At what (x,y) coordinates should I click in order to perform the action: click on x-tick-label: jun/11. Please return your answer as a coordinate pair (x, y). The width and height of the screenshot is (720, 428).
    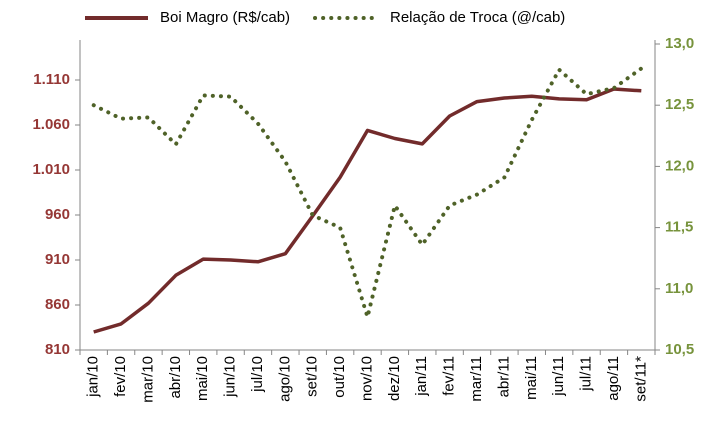
    Looking at the image, I should click on (558, 376).